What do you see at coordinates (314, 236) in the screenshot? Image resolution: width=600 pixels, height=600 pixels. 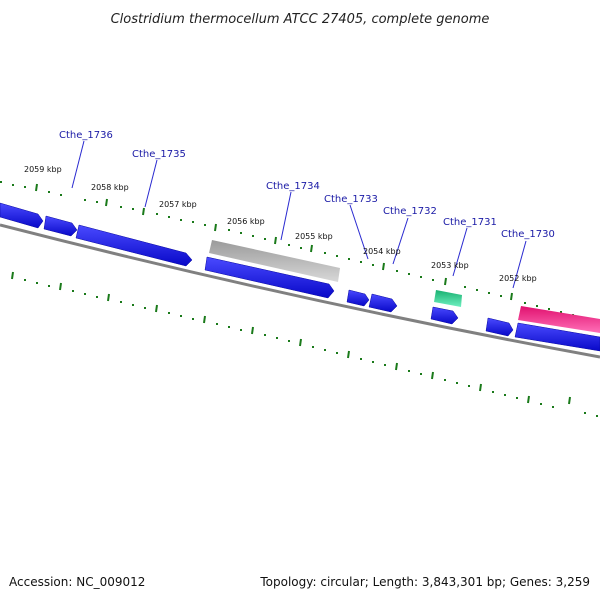 I see `tick-label: 2055 kbp` at bounding box center [314, 236].